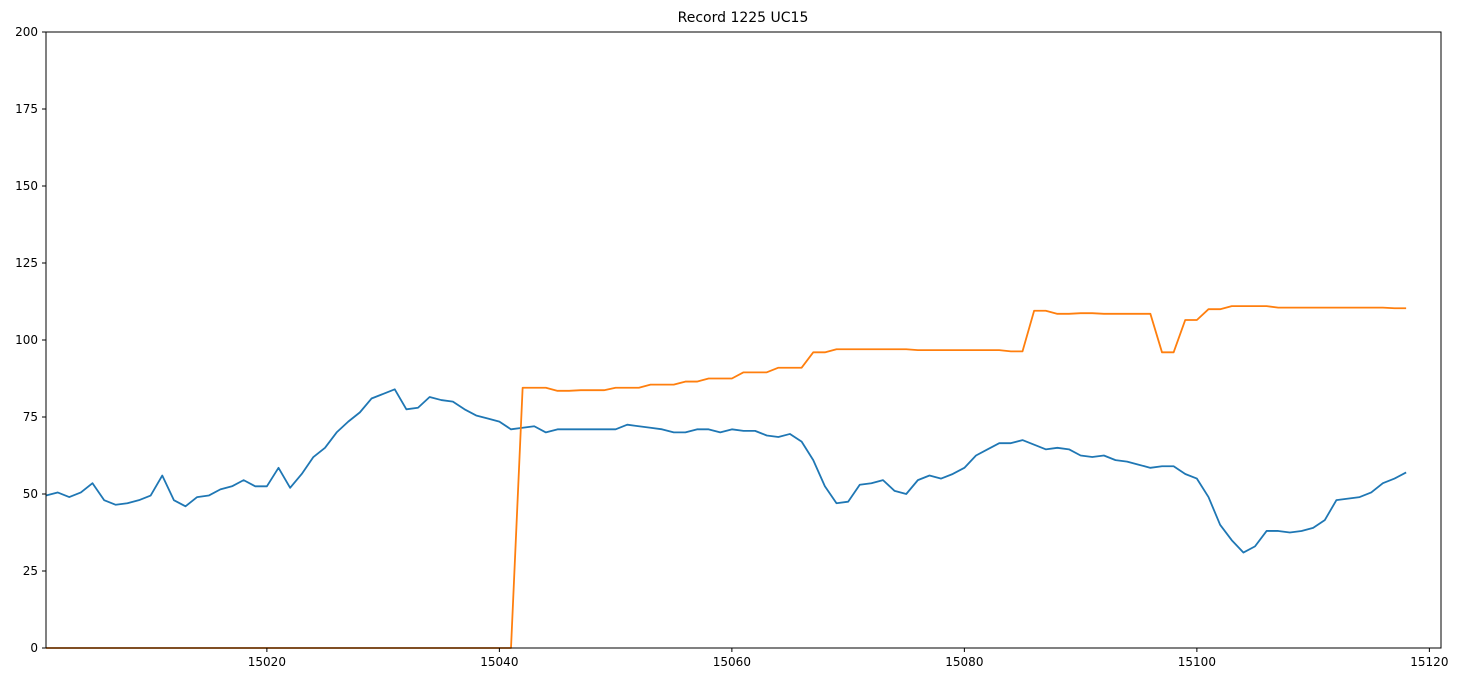  What do you see at coordinates (26, 186) in the screenshot?
I see `y-tick-label: 150` at bounding box center [26, 186].